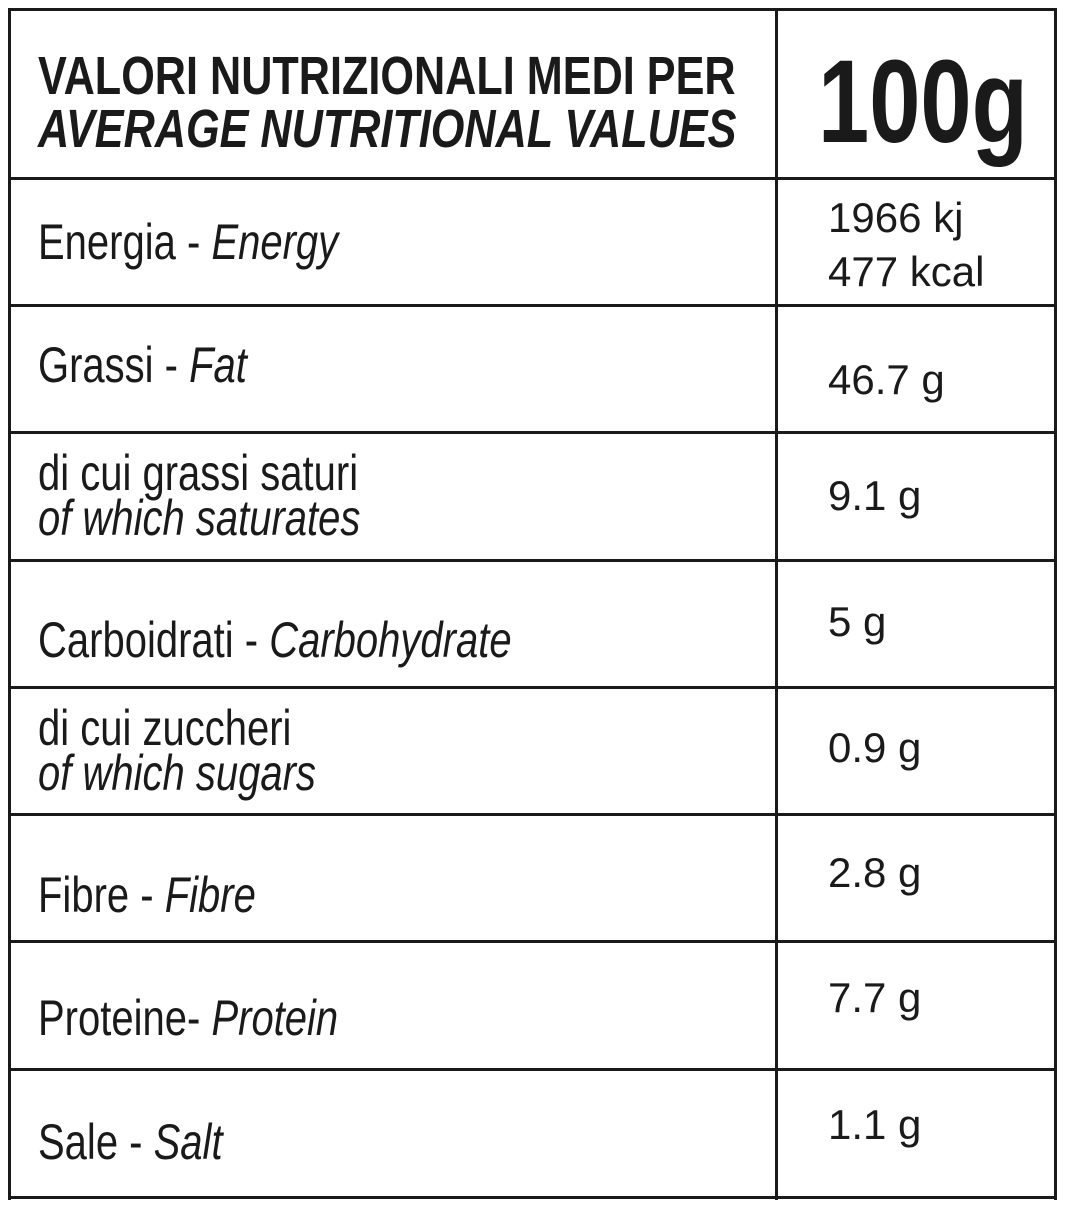  What do you see at coordinates (275, 1018) in the screenshot?
I see `label-en: Protein` at bounding box center [275, 1018].